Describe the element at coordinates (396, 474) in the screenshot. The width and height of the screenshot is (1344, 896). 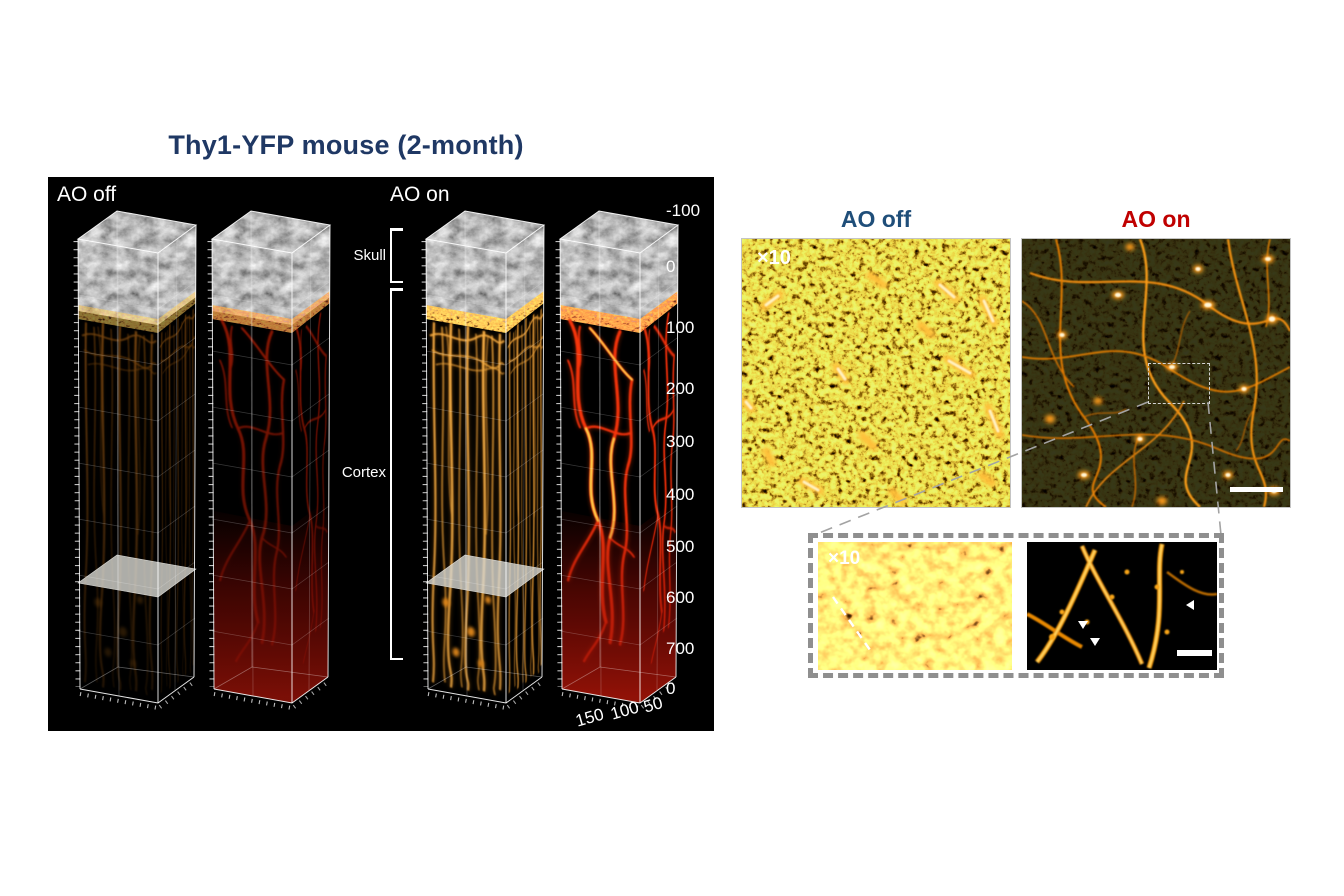
I see `cortex-bracket` at that location.